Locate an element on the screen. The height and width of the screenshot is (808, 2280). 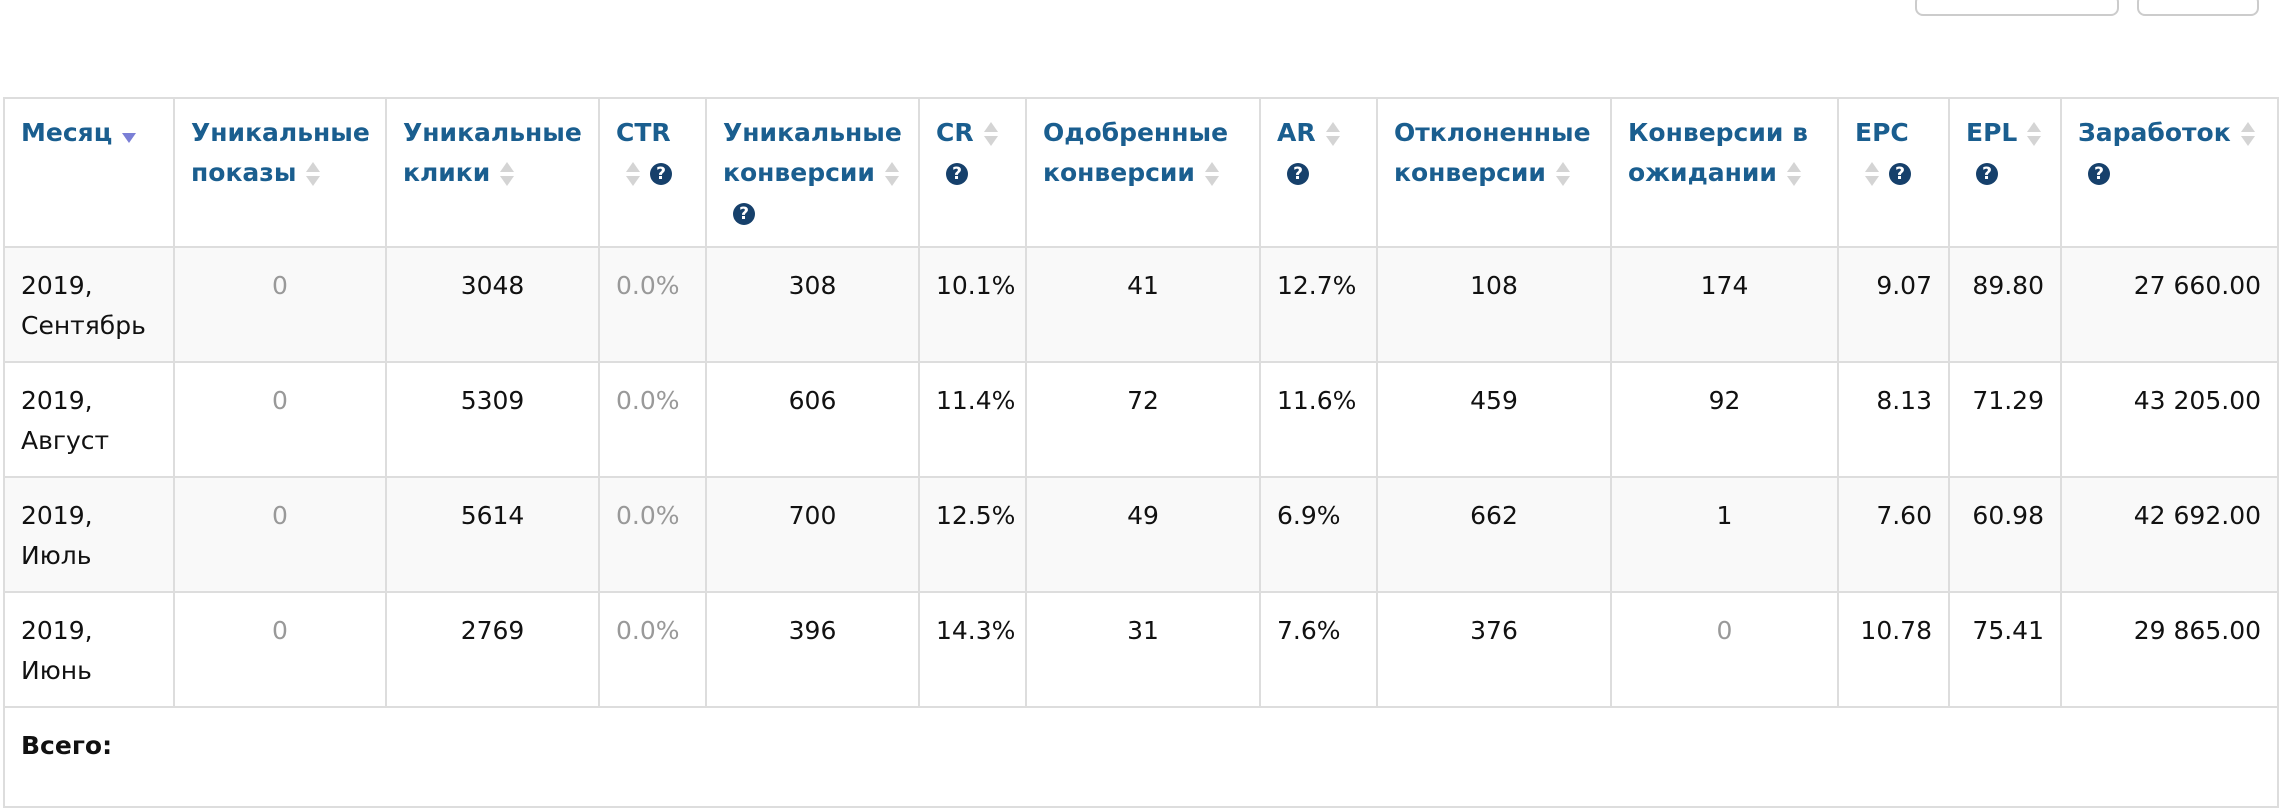
cell: 2019, Июль is located at coordinates (89, 534).